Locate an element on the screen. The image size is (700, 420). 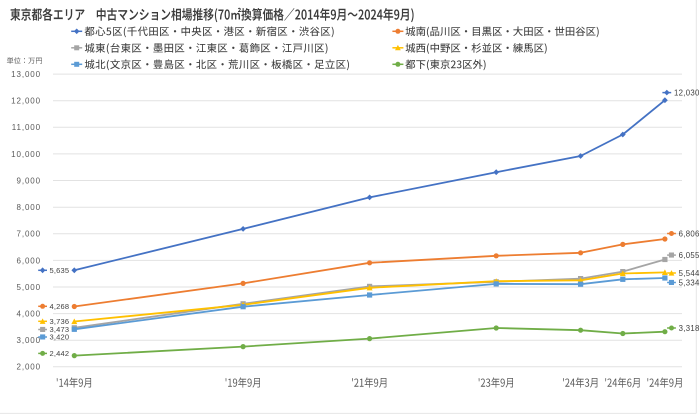
svg-text: 5,334 is located at coordinates (689, 282).